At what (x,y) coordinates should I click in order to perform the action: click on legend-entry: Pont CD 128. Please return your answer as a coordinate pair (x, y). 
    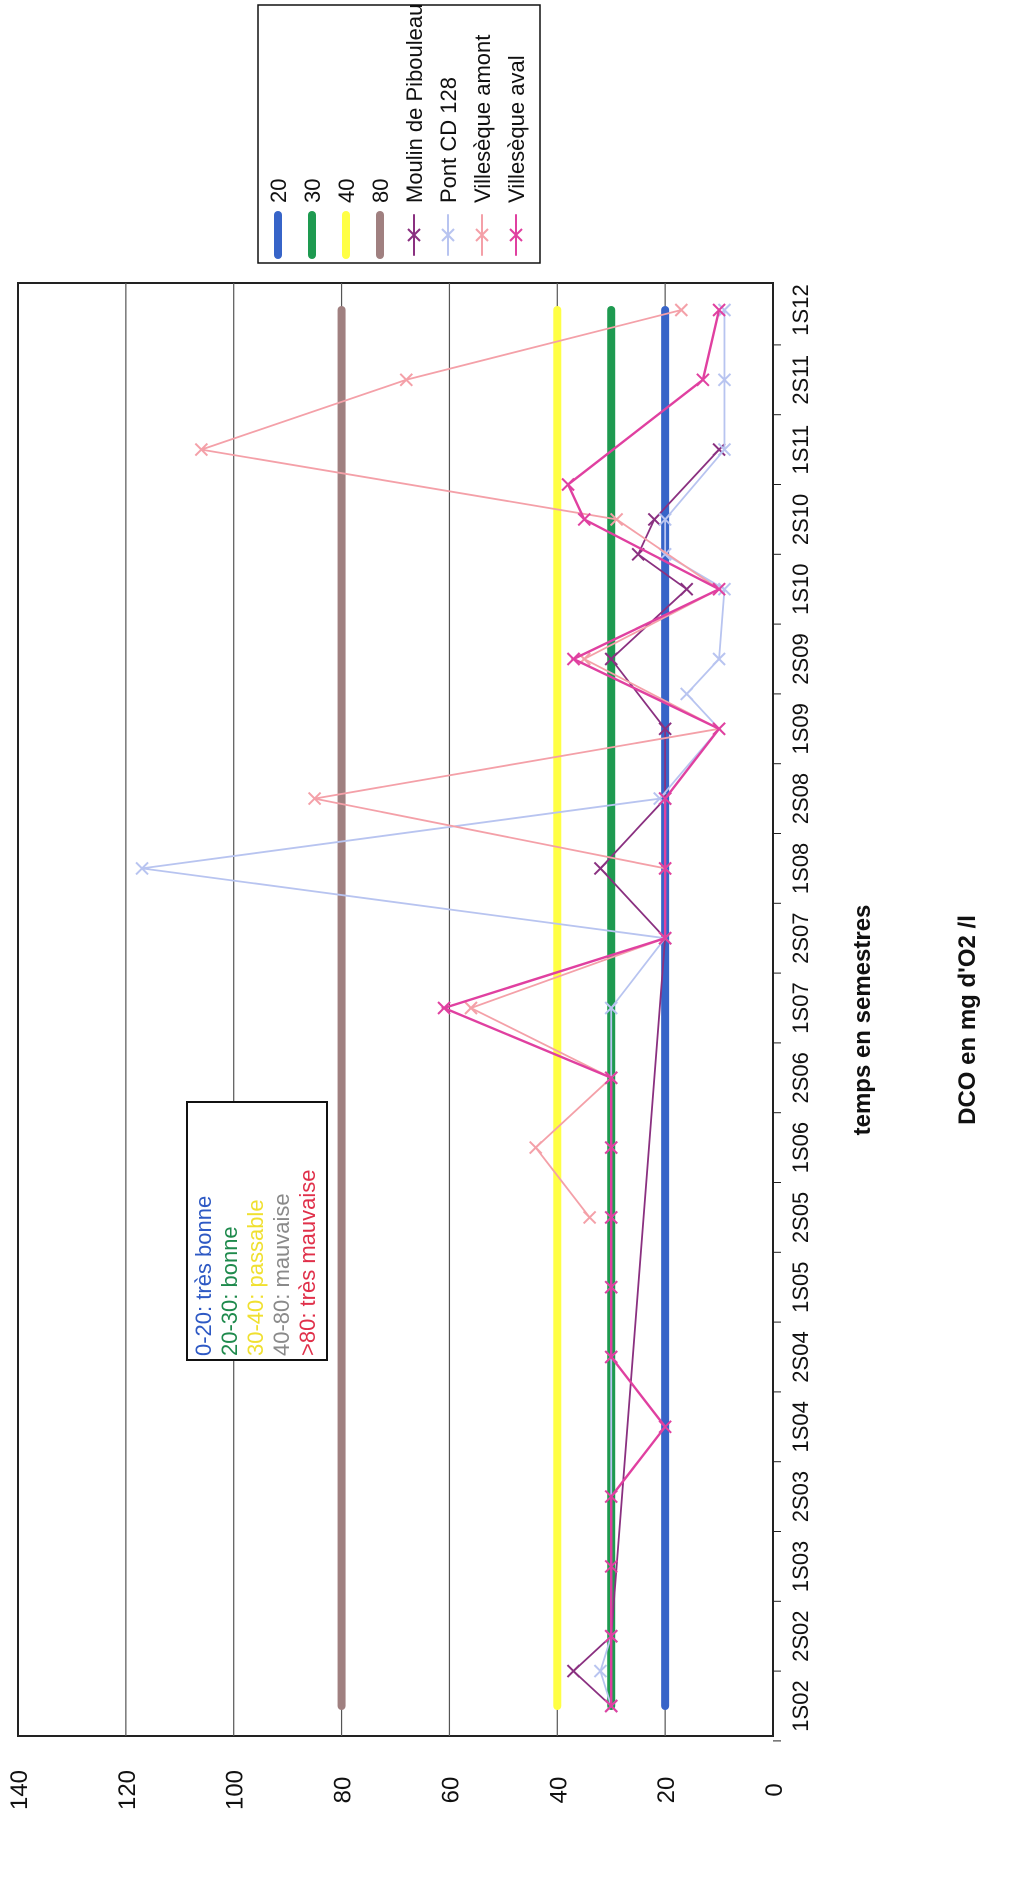
    Looking at the image, I should click on (448, 166).